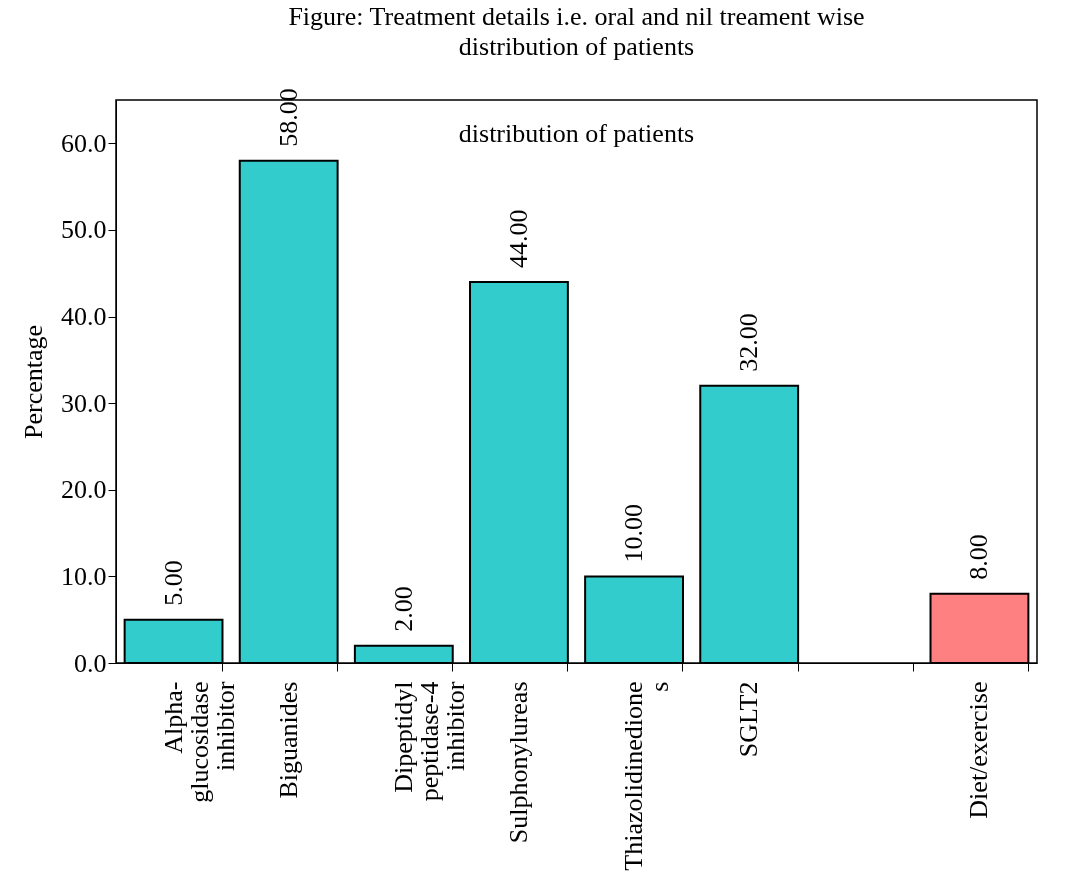 Image resolution: width=1073 pixels, height=879 pixels. What do you see at coordinates (979, 557) in the screenshot?
I see `data-label: 8.00` at bounding box center [979, 557].